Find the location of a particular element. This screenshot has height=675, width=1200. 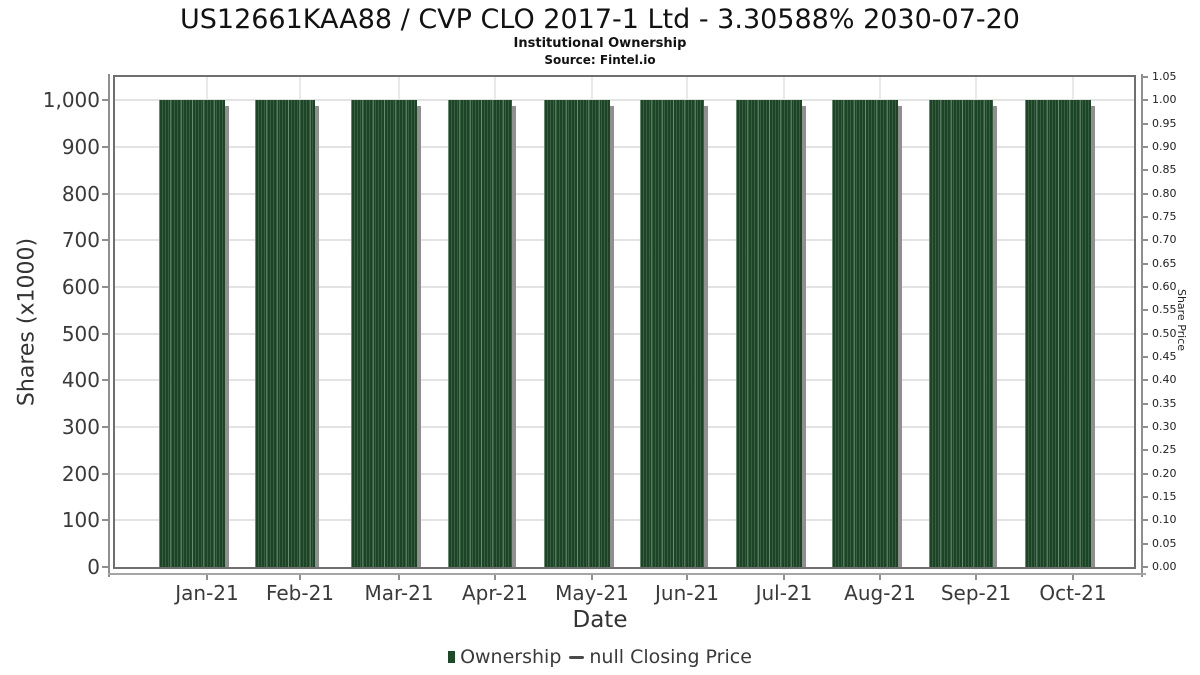

legend-label: null Closing Price is located at coordinates (670, 657).